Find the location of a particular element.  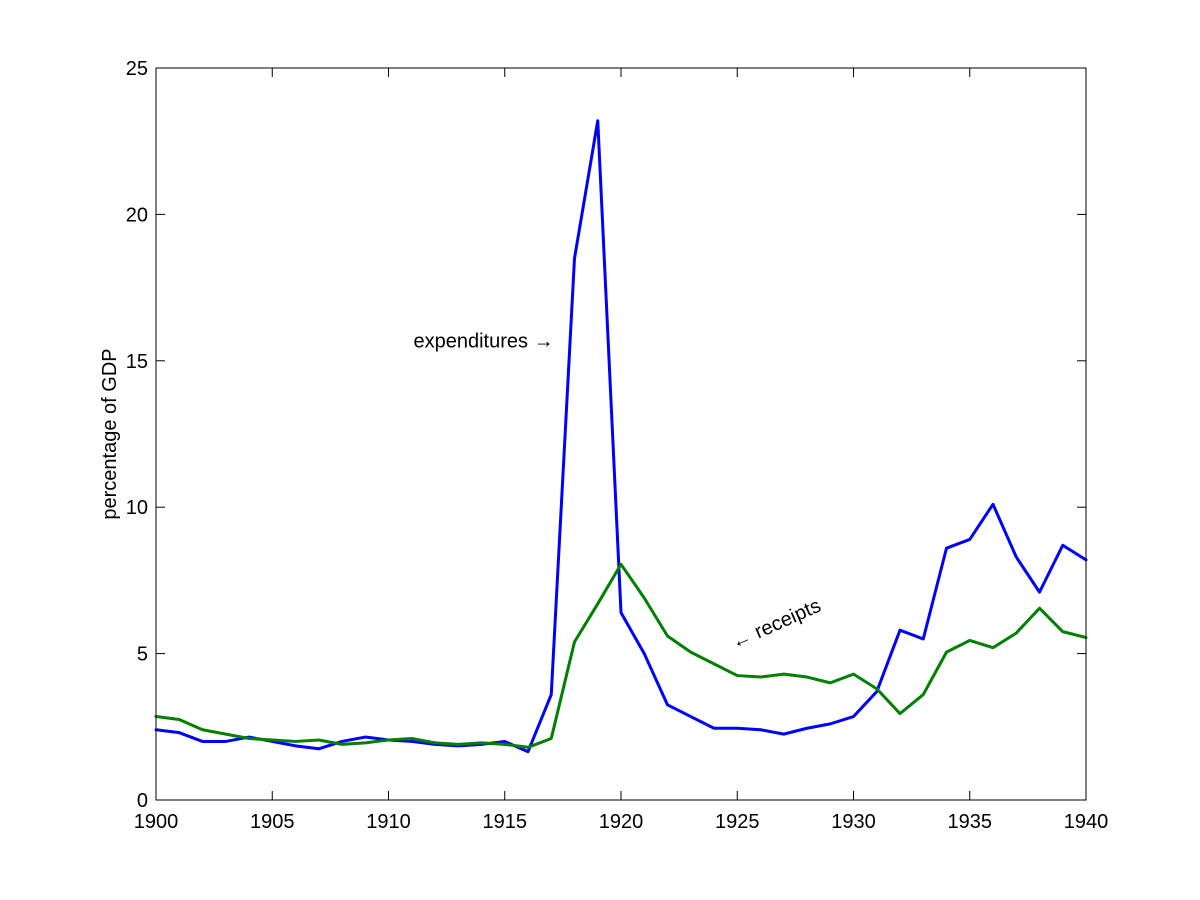

y-tick-label-15: 15 is located at coordinates (137, 362).